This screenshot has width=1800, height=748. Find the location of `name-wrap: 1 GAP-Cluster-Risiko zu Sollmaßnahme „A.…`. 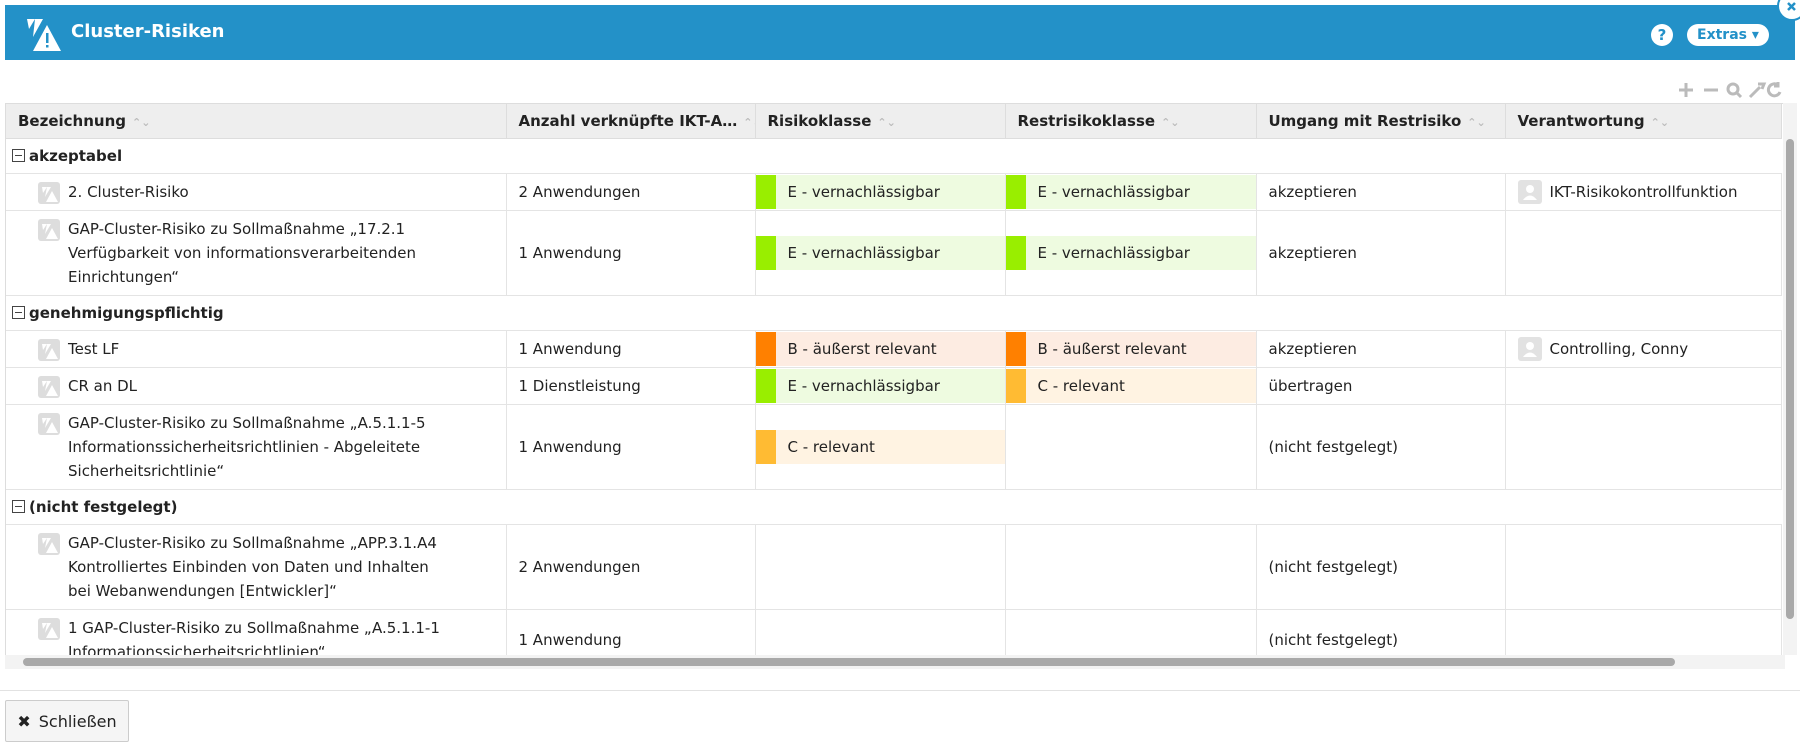

name-wrap: 1 GAP-Cluster-Risiko zu Sollmaßnahme „A.… is located at coordinates (256, 636).